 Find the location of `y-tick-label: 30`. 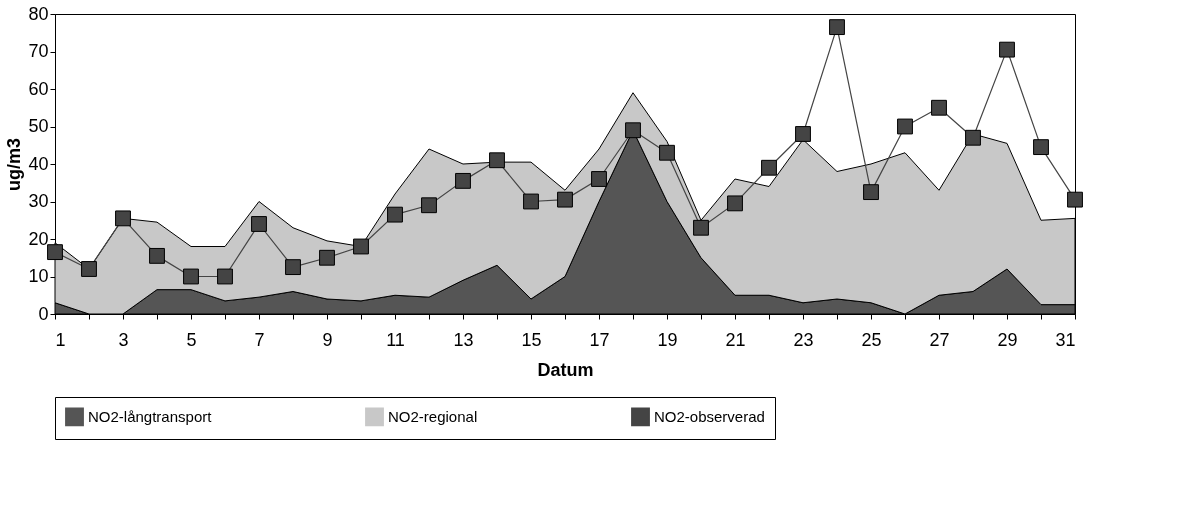

y-tick-label: 30 is located at coordinates (38, 201).